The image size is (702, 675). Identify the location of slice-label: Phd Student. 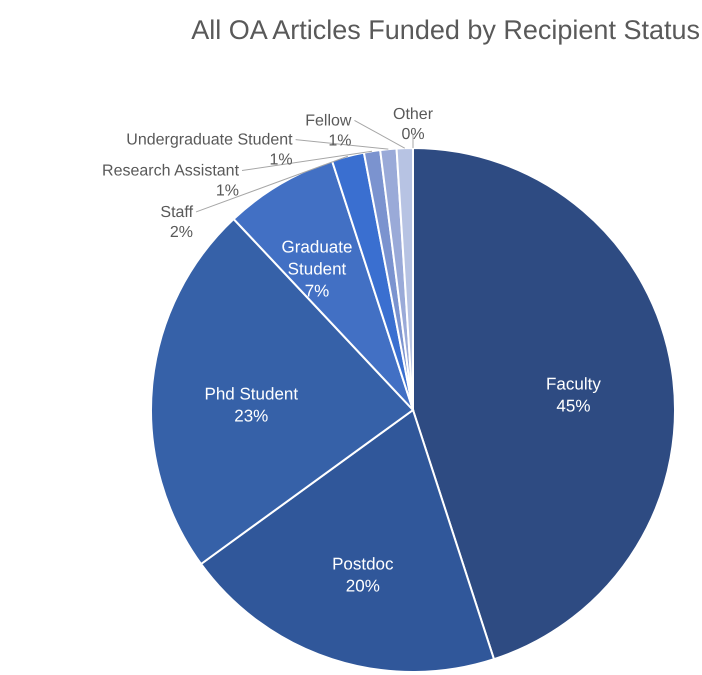
(251, 394).